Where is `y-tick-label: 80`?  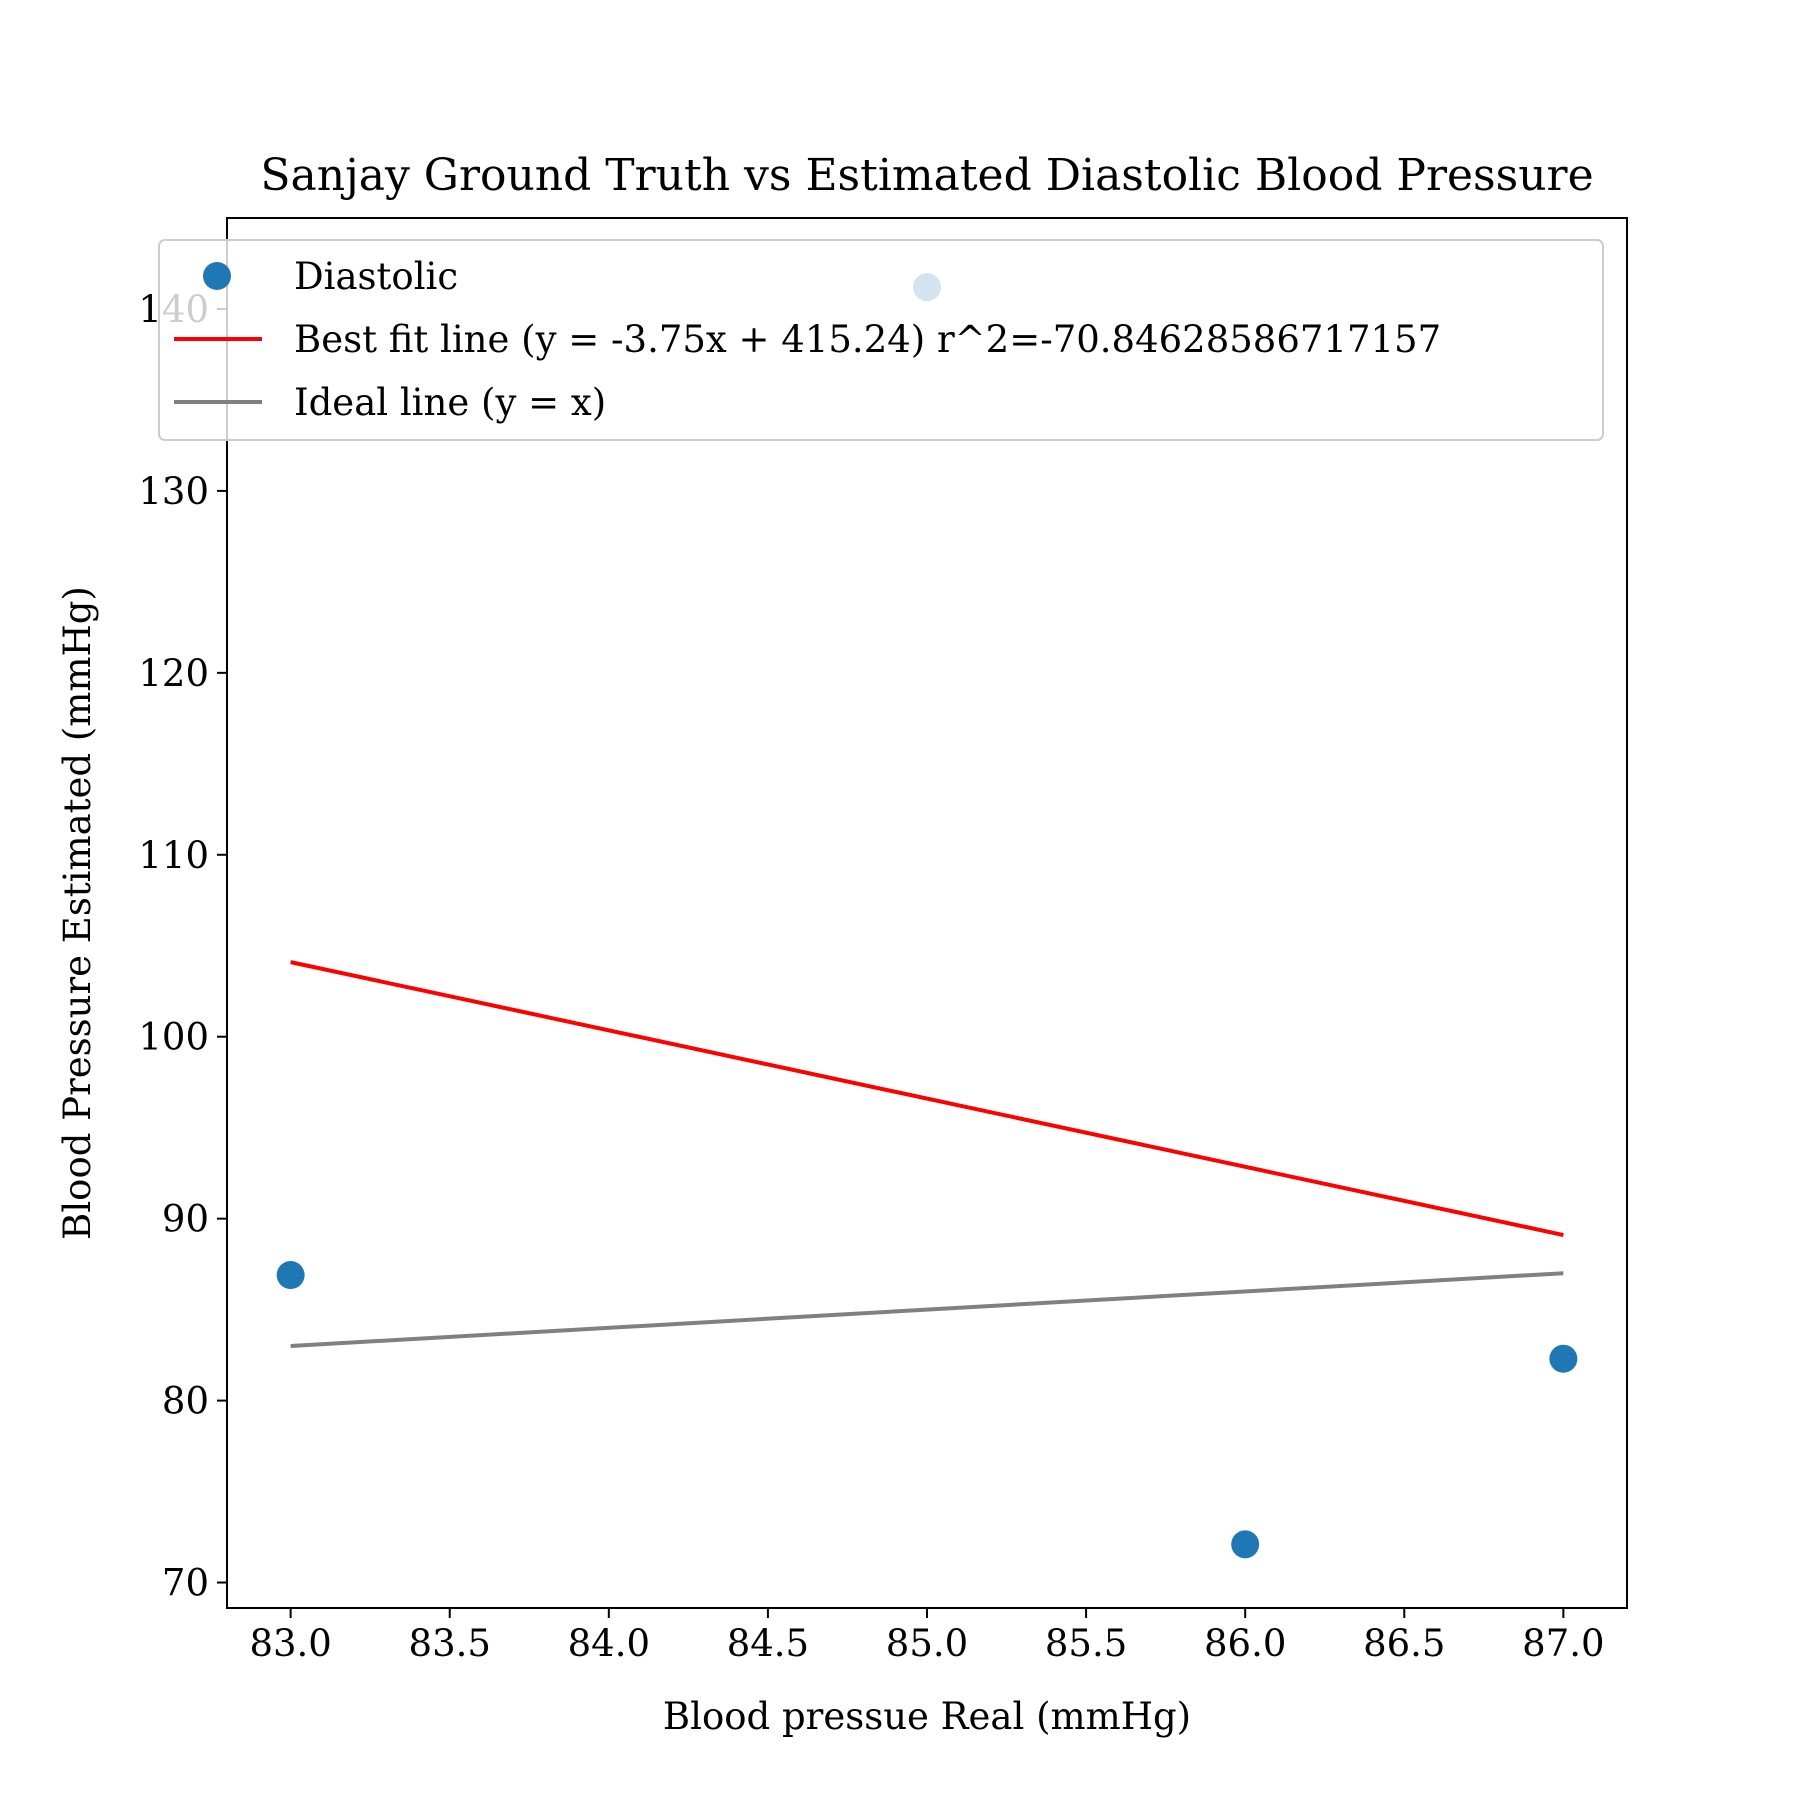 y-tick-label: 80 is located at coordinates (185, 1401).